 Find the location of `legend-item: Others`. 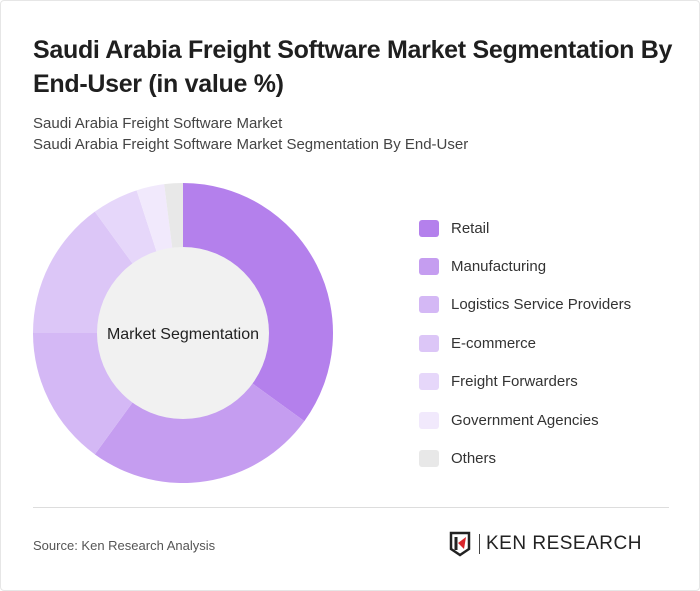

legend-item: Others is located at coordinates (525, 458).